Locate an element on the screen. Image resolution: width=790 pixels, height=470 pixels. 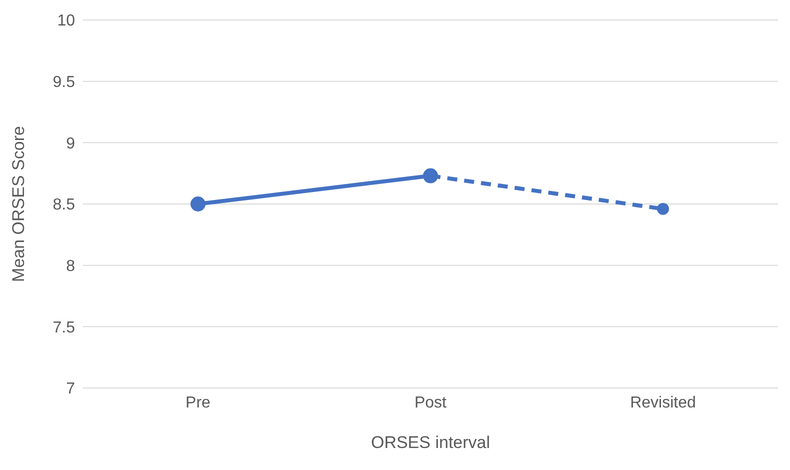
y-tick-label: 9 is located at coordinates (71, 143).